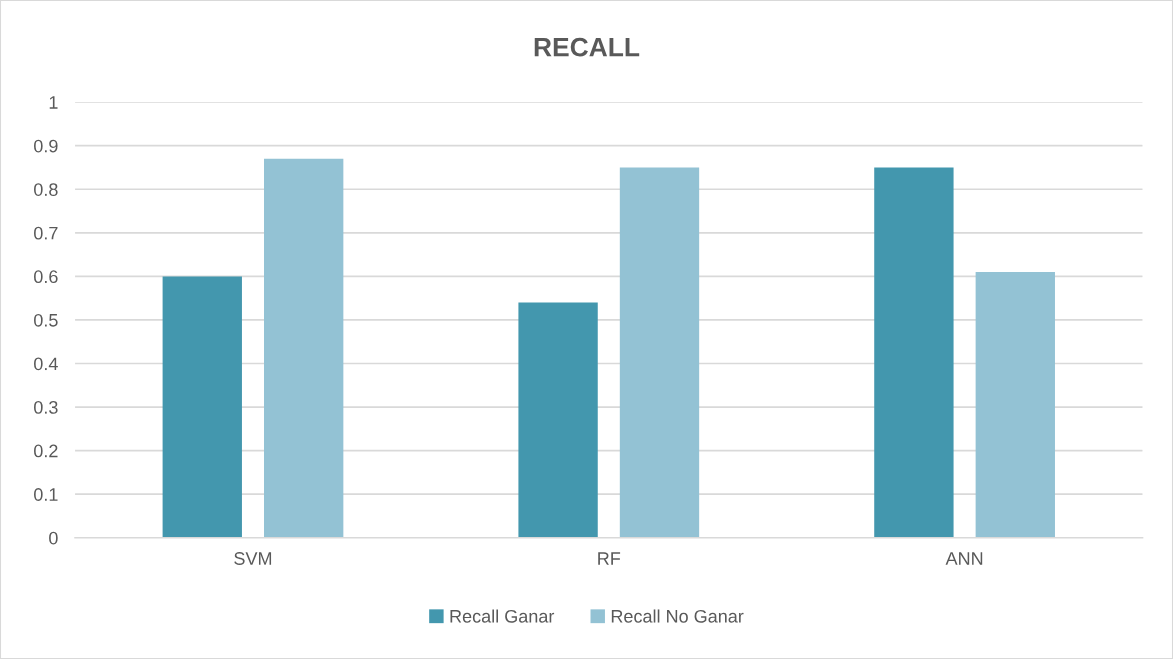  I want to click on chart-title: RECALL, so click(587, 47).